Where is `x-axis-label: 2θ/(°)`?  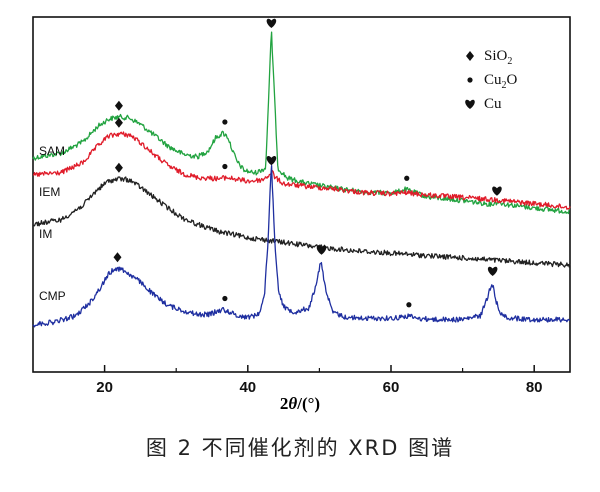 x-axis-label: 2θ/(°) is located at coordinates (300, 403).